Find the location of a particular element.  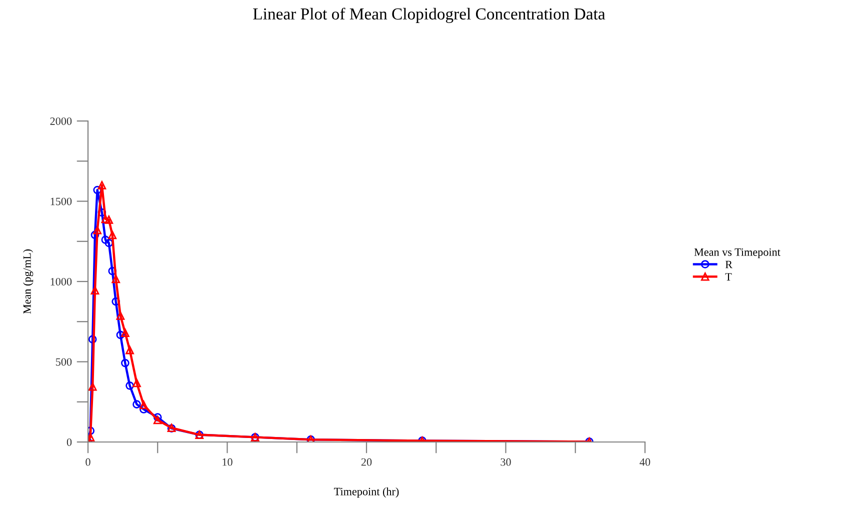

x-tick-label: 40 is located at coordinates (645, 462).